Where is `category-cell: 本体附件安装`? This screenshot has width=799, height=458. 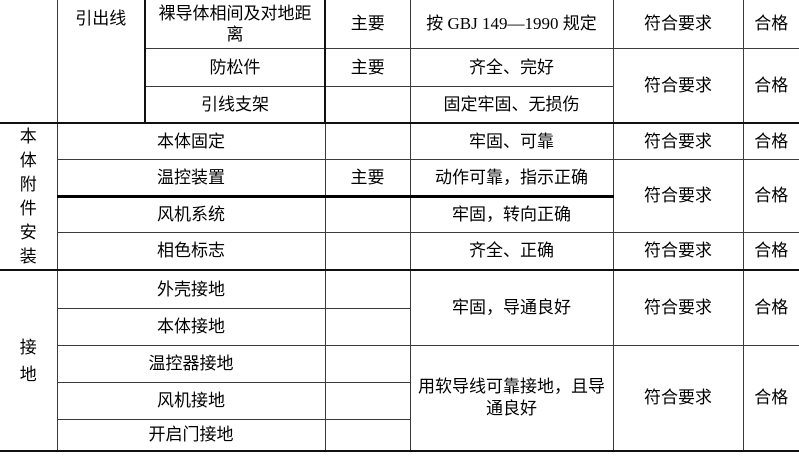 category-cell: 本体附件安装 is located at coordinates (29, 196).